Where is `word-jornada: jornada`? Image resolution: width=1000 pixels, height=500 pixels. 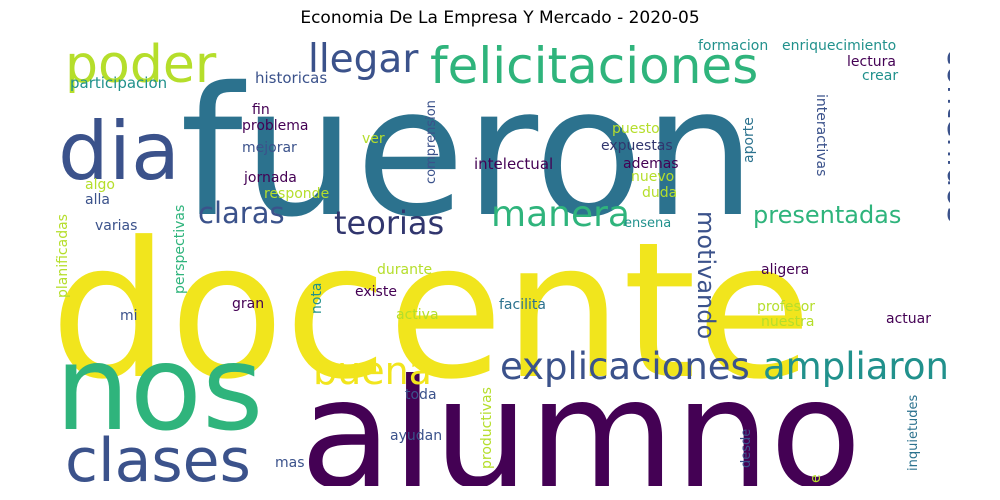
word-jornada: jornada is located at coordinates (270, 178).